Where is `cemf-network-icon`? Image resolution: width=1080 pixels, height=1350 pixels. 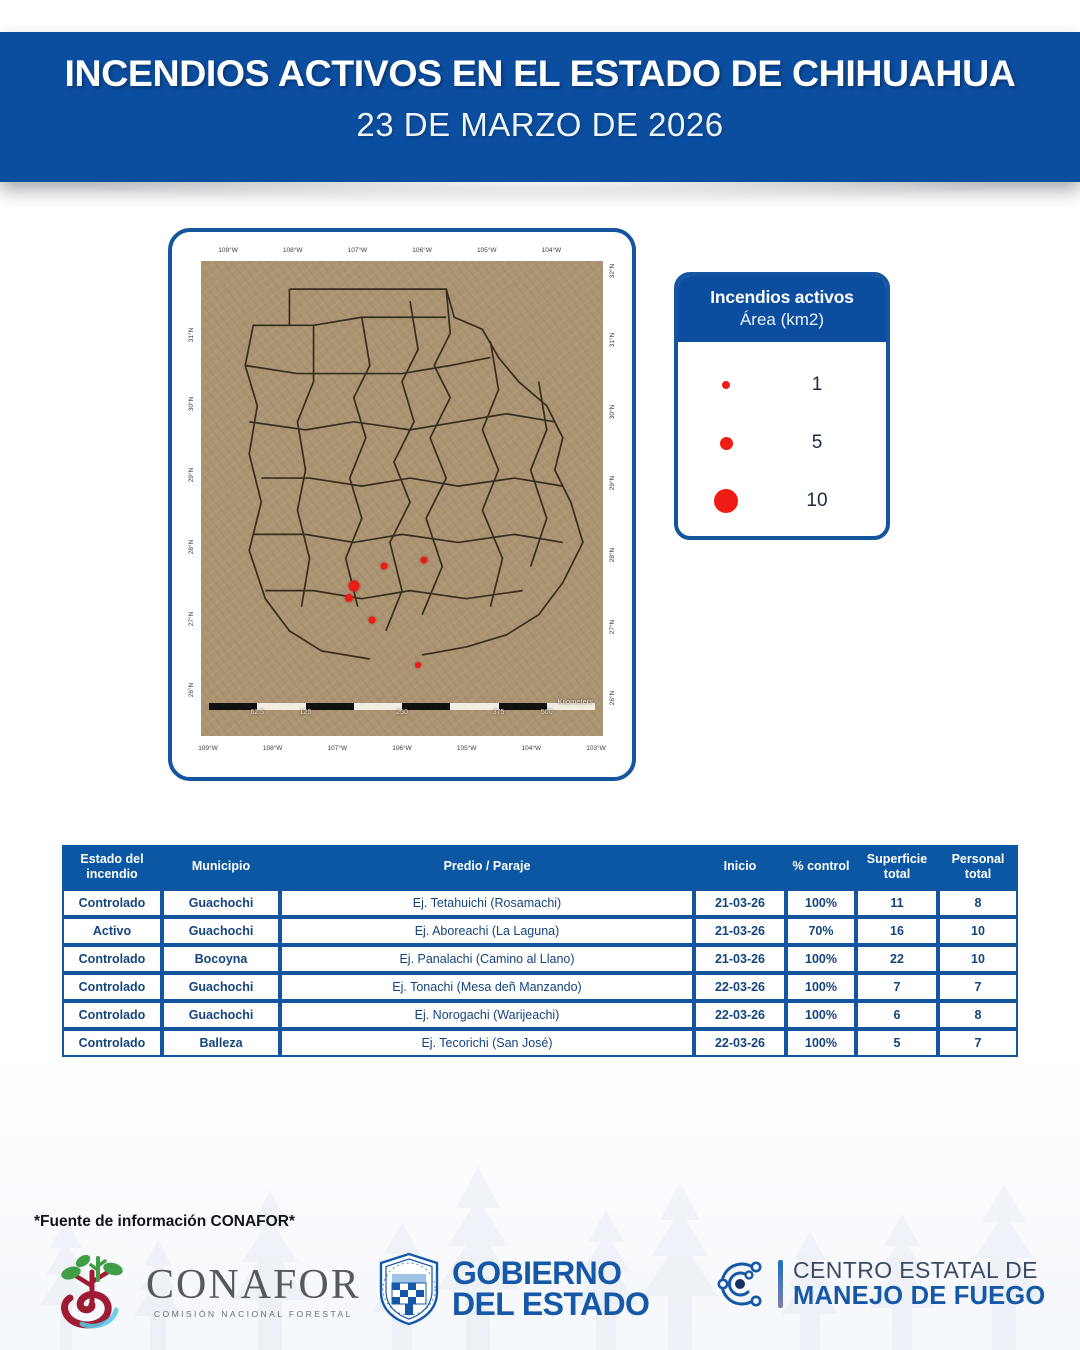 cemf-network-icon is located at coordinates (739, 1284).